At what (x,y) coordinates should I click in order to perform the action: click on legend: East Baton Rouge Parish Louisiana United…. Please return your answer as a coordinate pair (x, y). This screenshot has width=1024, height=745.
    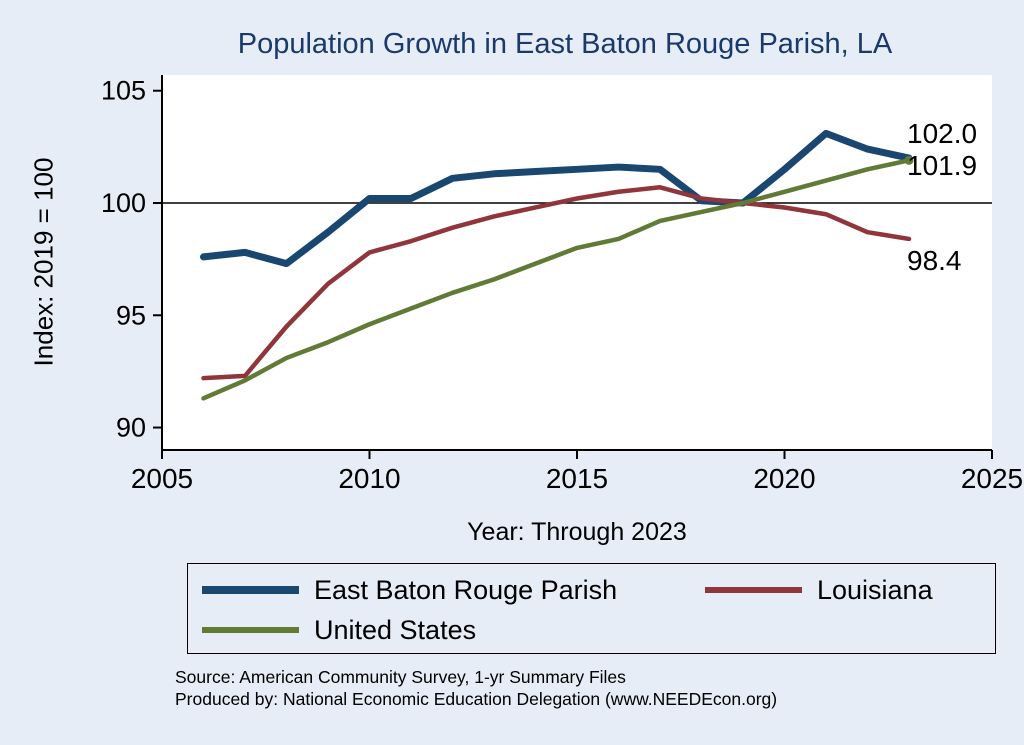
    Looking at the image, I should click on (591, 608).